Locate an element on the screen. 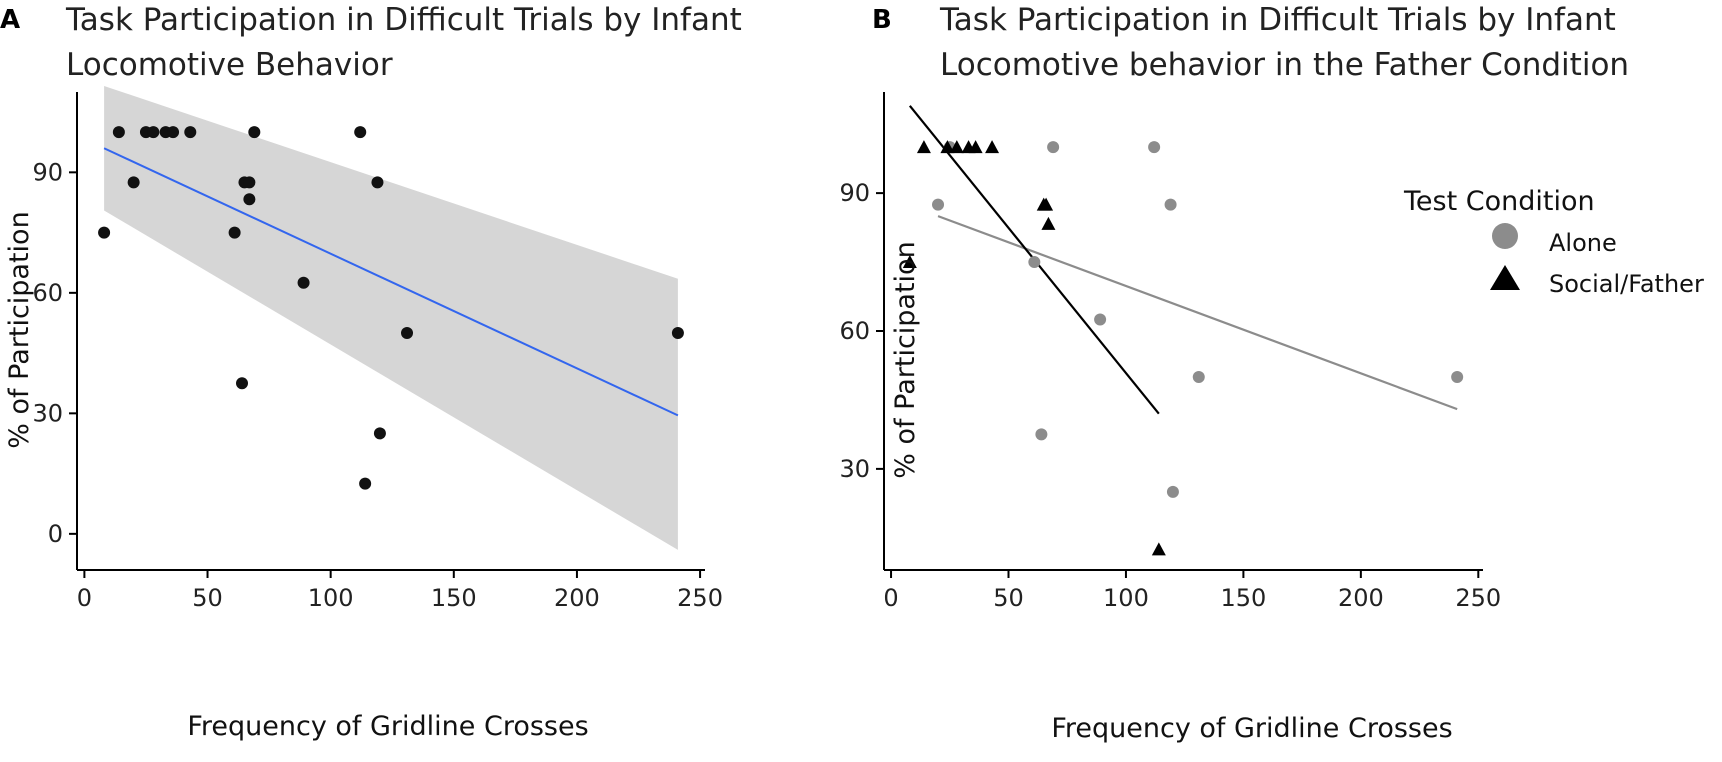 Image resolution: width=1722 pixels, height=762 pixels. panel-a-x-tick-label: 100 is located at coordinates (331, 598).